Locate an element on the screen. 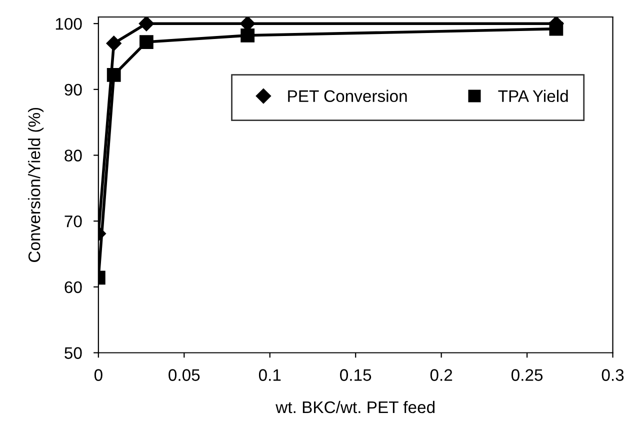  y-tick-label: 60 is located at coordinates (73, 287).